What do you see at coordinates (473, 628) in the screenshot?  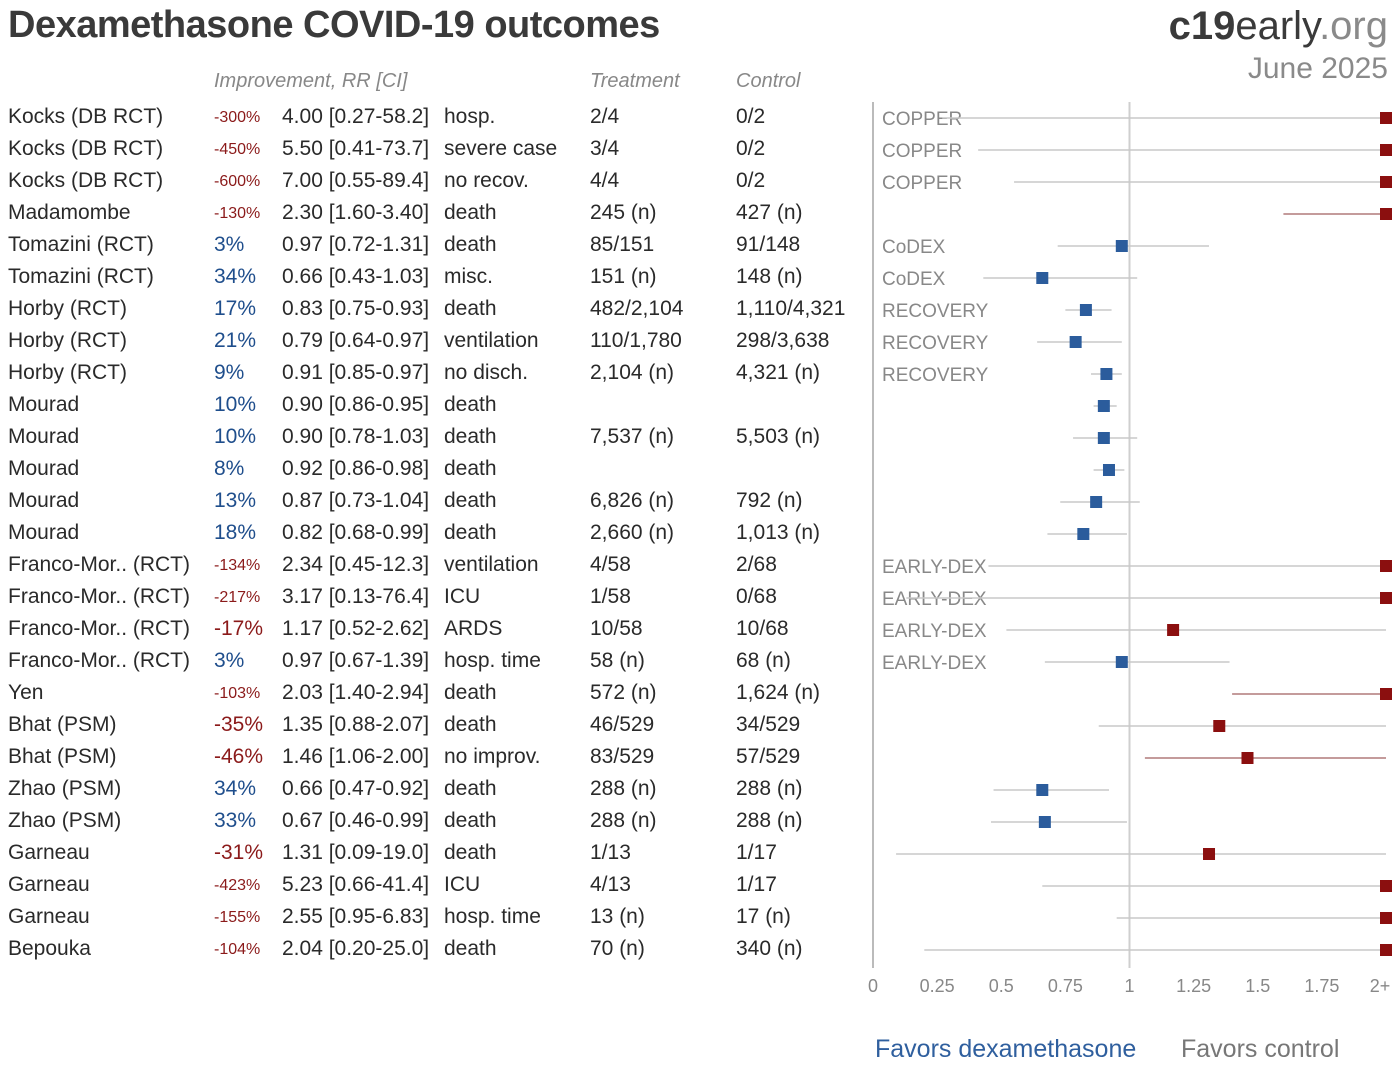 I see `outcome-label: ARDS` at bounding box center [473, 628].